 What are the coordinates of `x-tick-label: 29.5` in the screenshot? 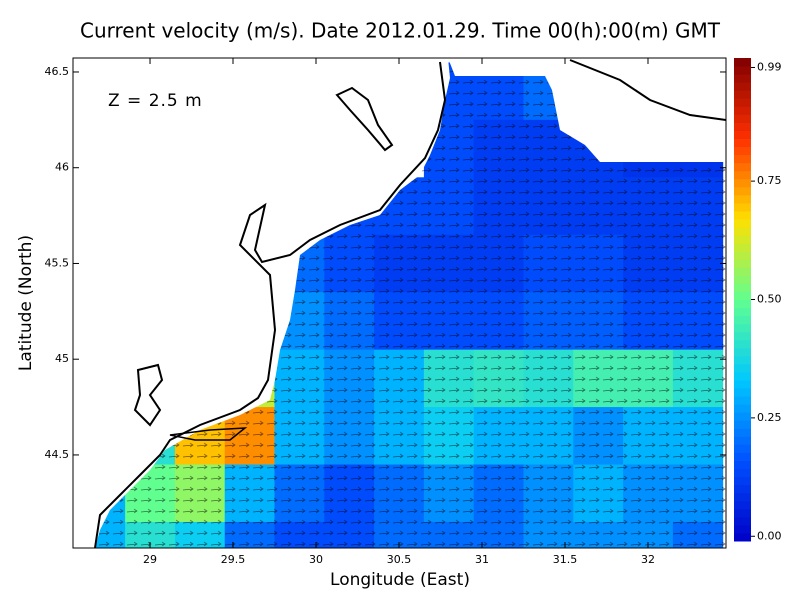 It's located at (233, 559).